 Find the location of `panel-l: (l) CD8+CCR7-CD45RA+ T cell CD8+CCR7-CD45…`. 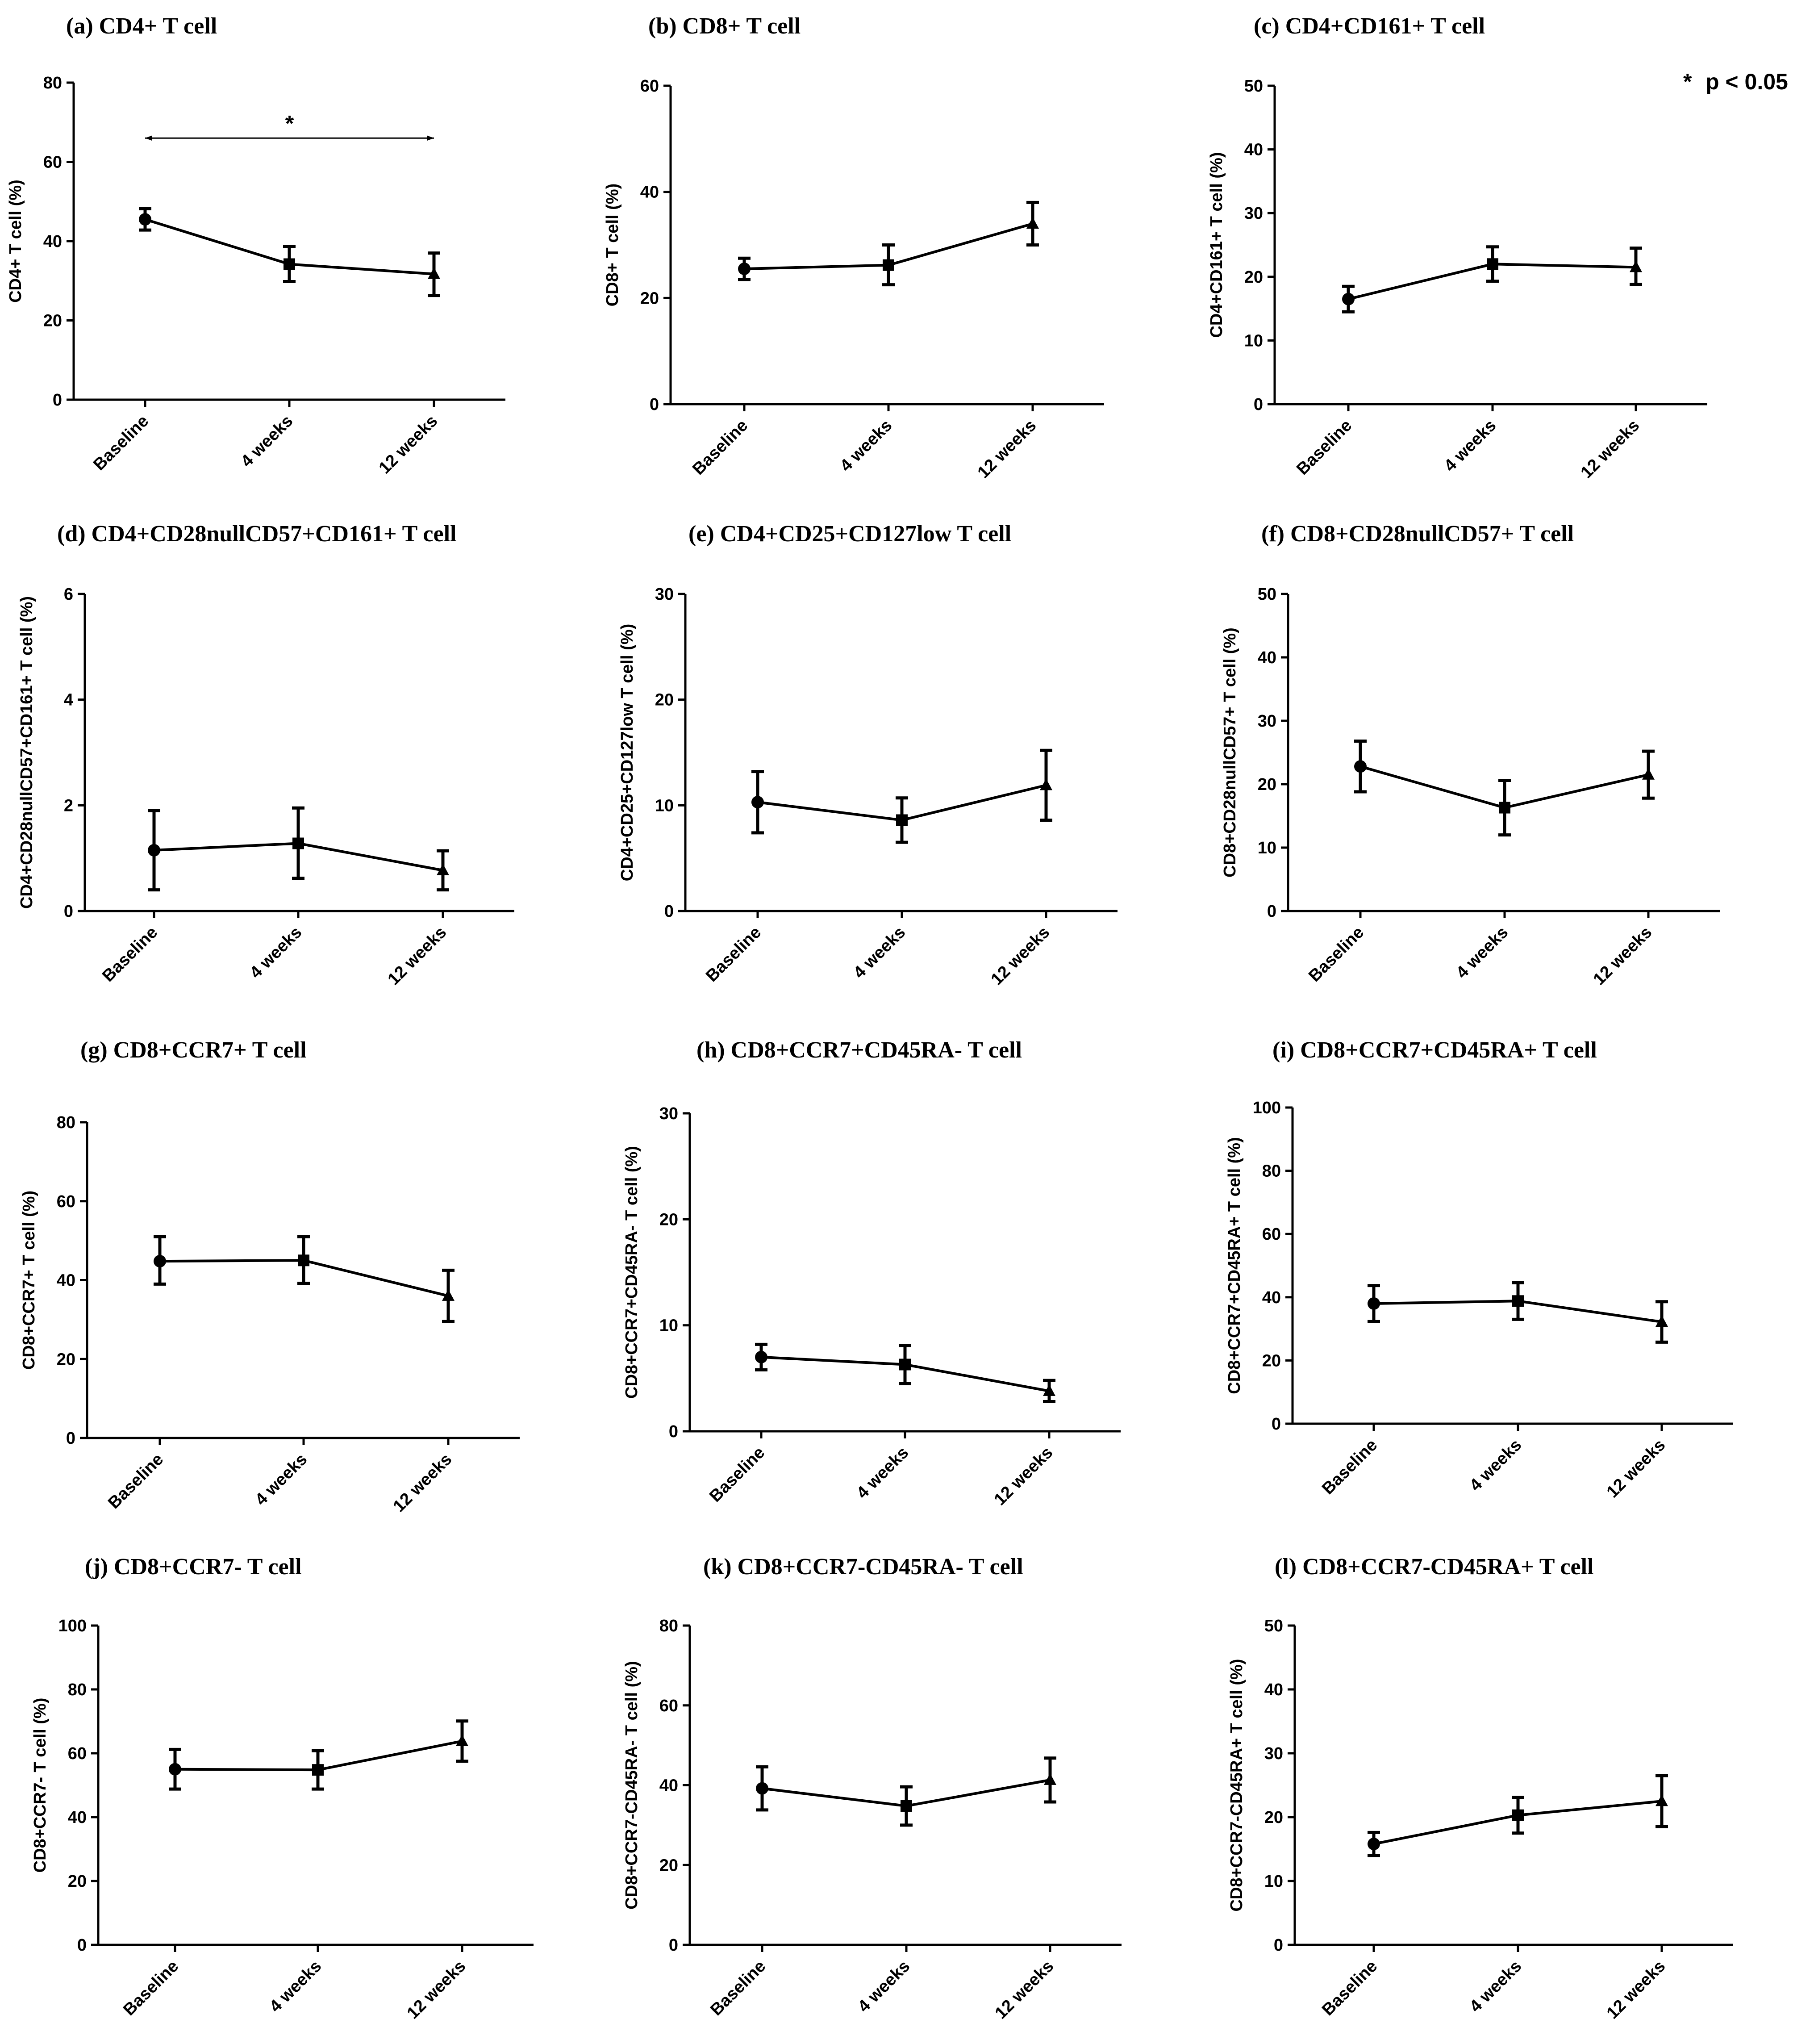

panel-l: (l) CD8+CCR7-CD45RA+ T cell CD8+CCR7-CD45… is located at coordinates (1480, 1788).